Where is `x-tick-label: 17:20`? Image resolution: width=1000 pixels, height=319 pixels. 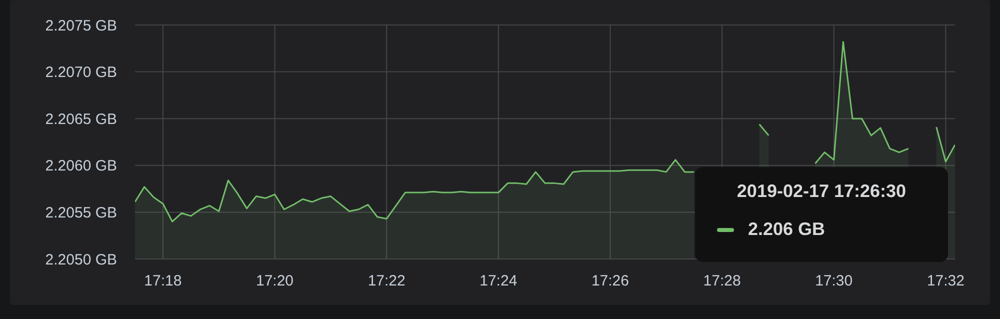
x-tick-label: 17:20 is located at coordinates (275, 281).